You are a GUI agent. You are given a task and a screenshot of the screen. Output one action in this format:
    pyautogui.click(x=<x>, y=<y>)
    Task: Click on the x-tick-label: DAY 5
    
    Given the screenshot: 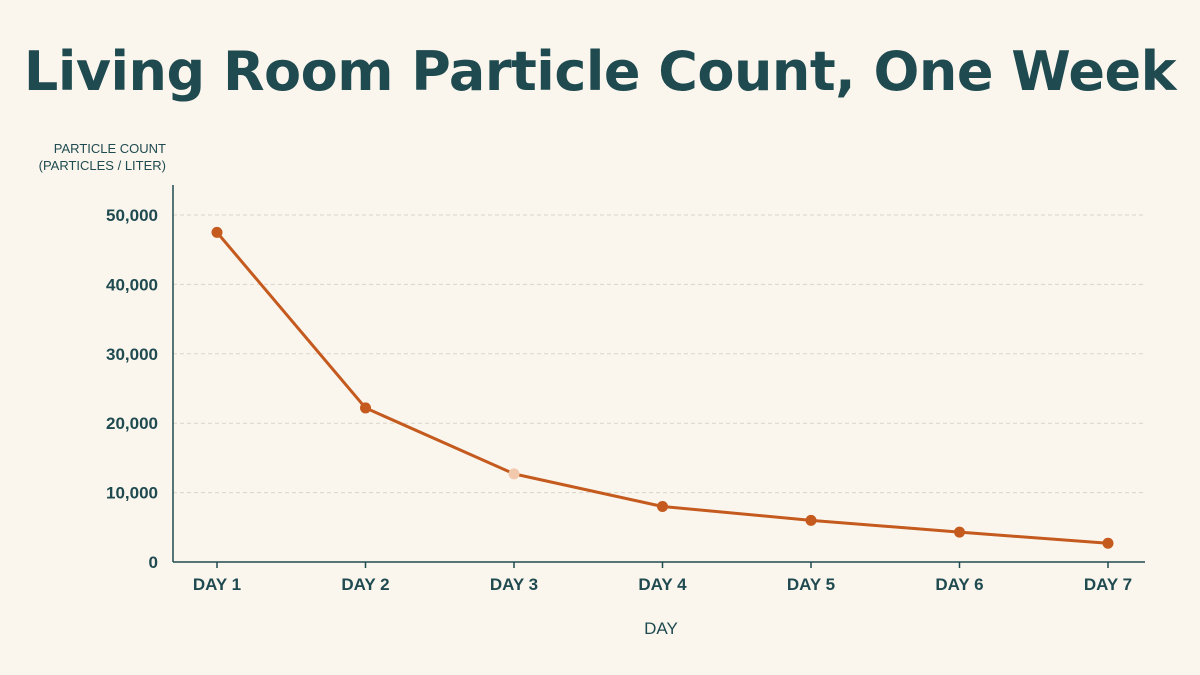 What is the action you would take?
    pyautogui.click(x=811, y=584)
    